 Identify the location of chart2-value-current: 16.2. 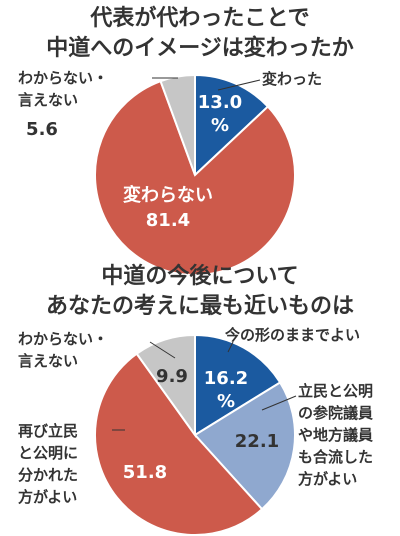
(226, 378).